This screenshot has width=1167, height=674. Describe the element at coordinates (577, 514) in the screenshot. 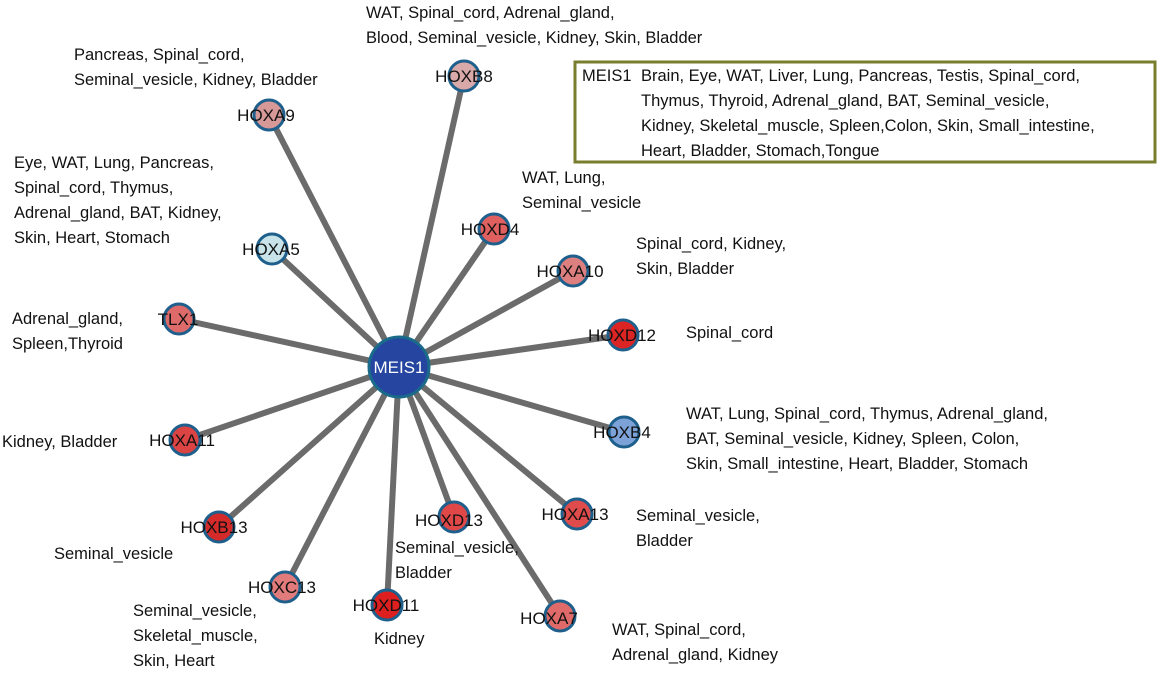

I see `node-hoxa13` at that location.